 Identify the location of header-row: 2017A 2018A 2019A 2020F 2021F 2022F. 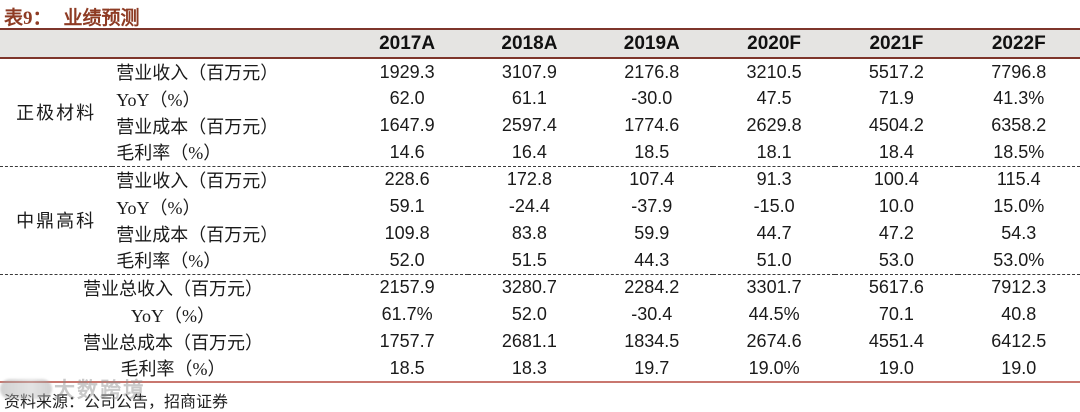
(540, 43).